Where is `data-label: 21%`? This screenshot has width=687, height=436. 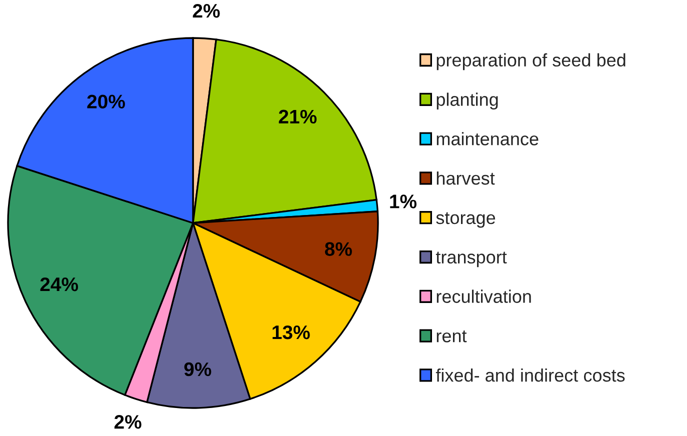 data-label: 21% is located at coordinates (297, 117).